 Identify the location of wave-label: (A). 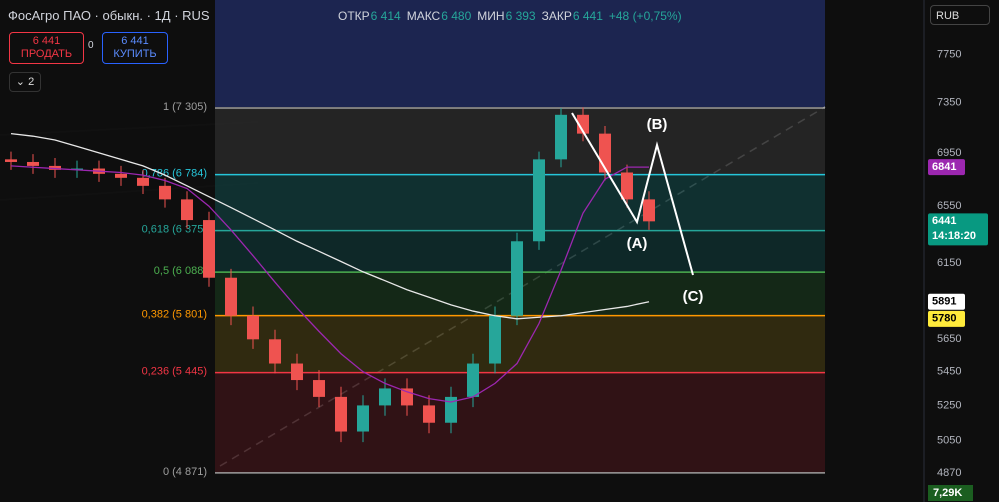
(637, 243).